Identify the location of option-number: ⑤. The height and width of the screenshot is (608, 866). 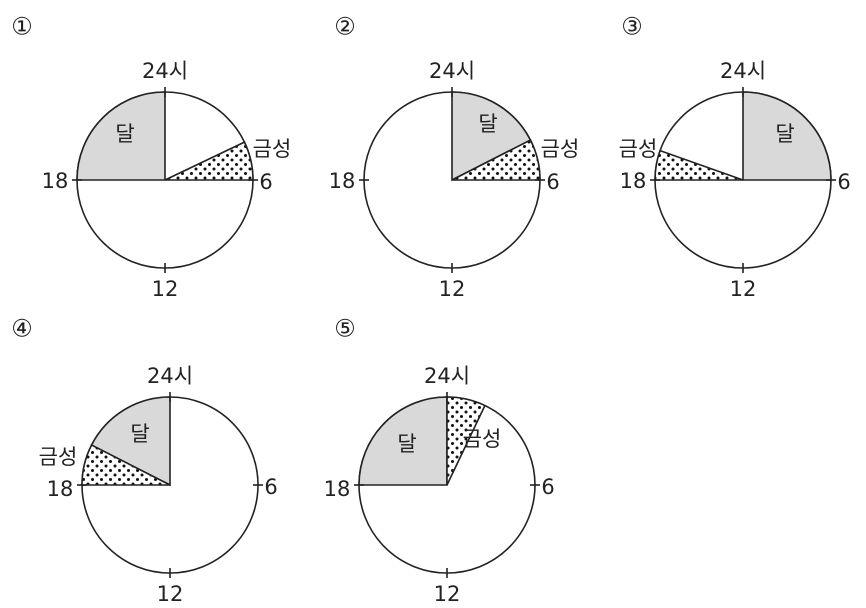
(345, 329).